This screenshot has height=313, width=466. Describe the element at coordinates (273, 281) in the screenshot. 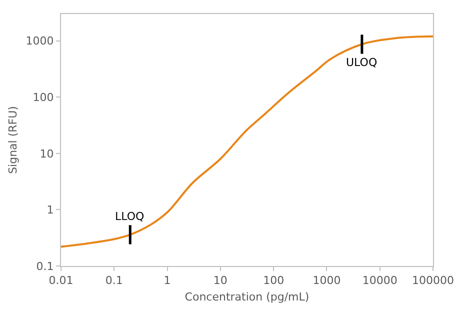

I see `x-tick-label: 100` at that location.